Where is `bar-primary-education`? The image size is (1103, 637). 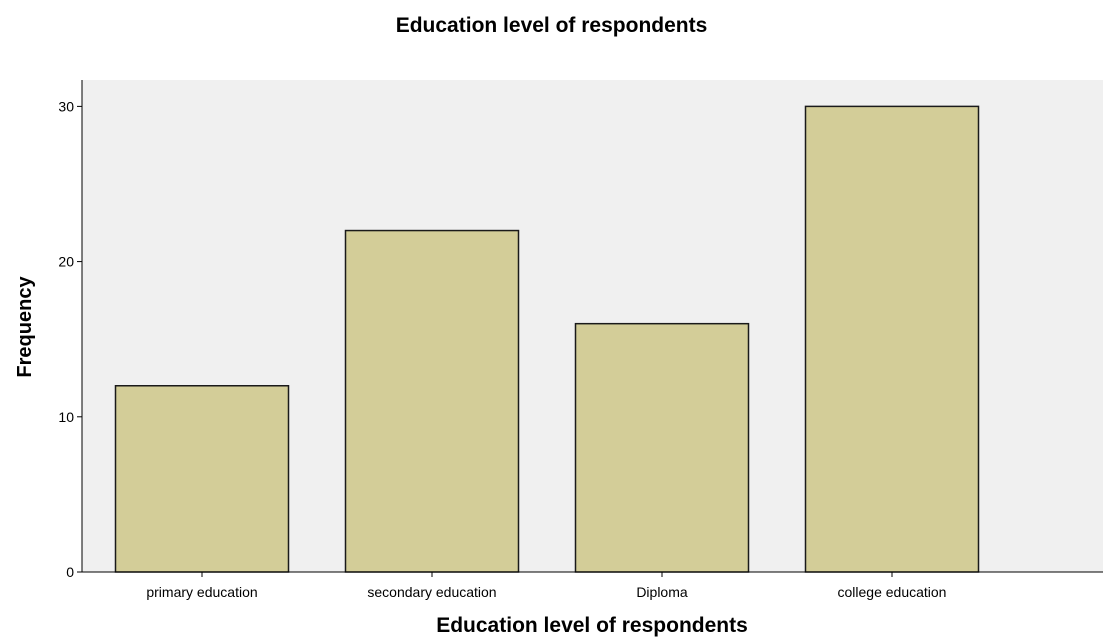 bar-primary-education is located at coordinates (202, 479).